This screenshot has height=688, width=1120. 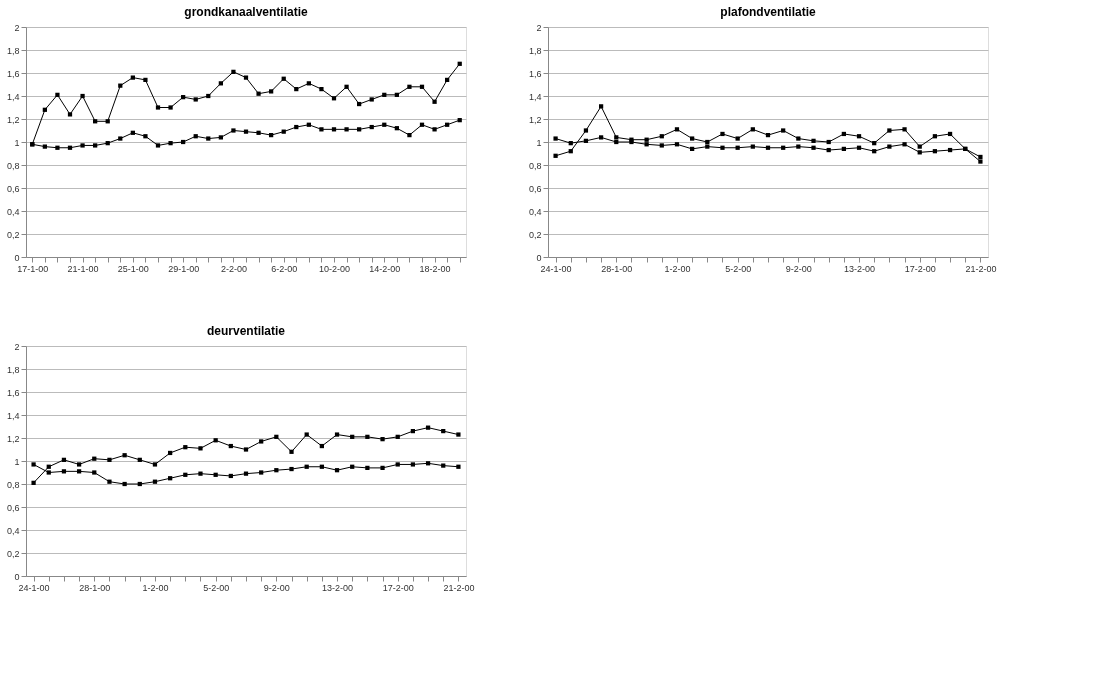 What do you see at coordinates (246, 12) in the screenshot?
I see `chart-title: grondkanaalventilatie` at bounding box center [246, 12].